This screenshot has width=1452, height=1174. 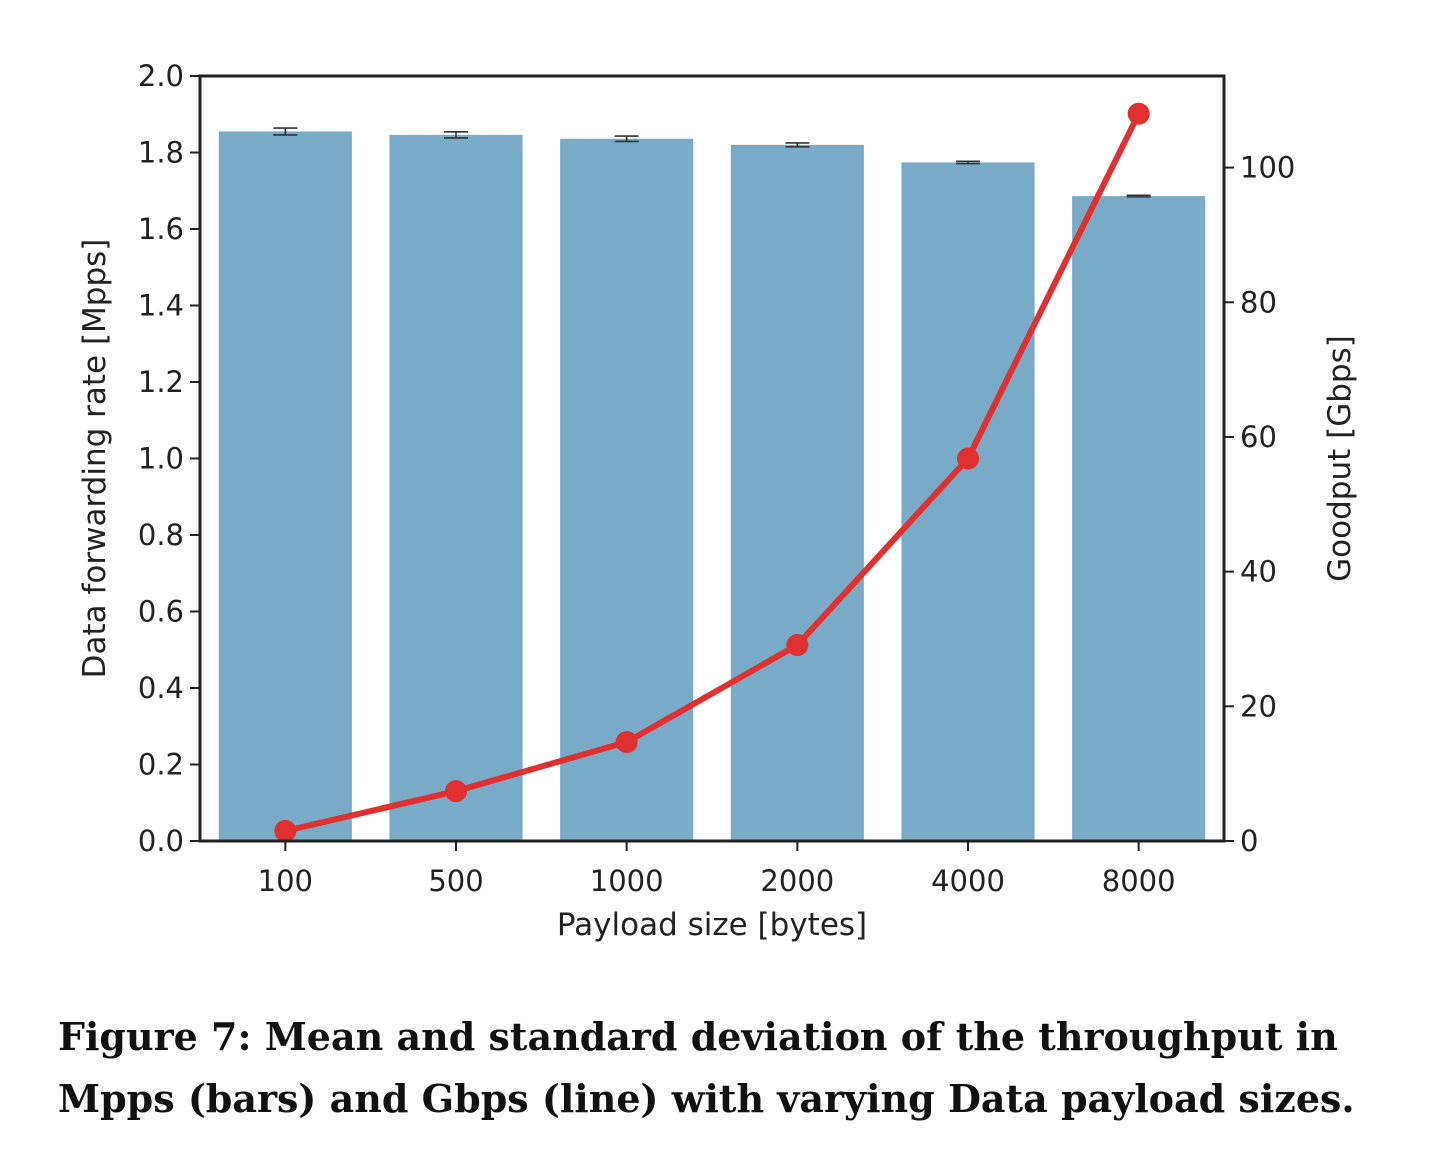 What do you see at coordinates (161, 229) in the screenshot?
I see `left-tick-label: 1.6` at bounding box center [161, 229].